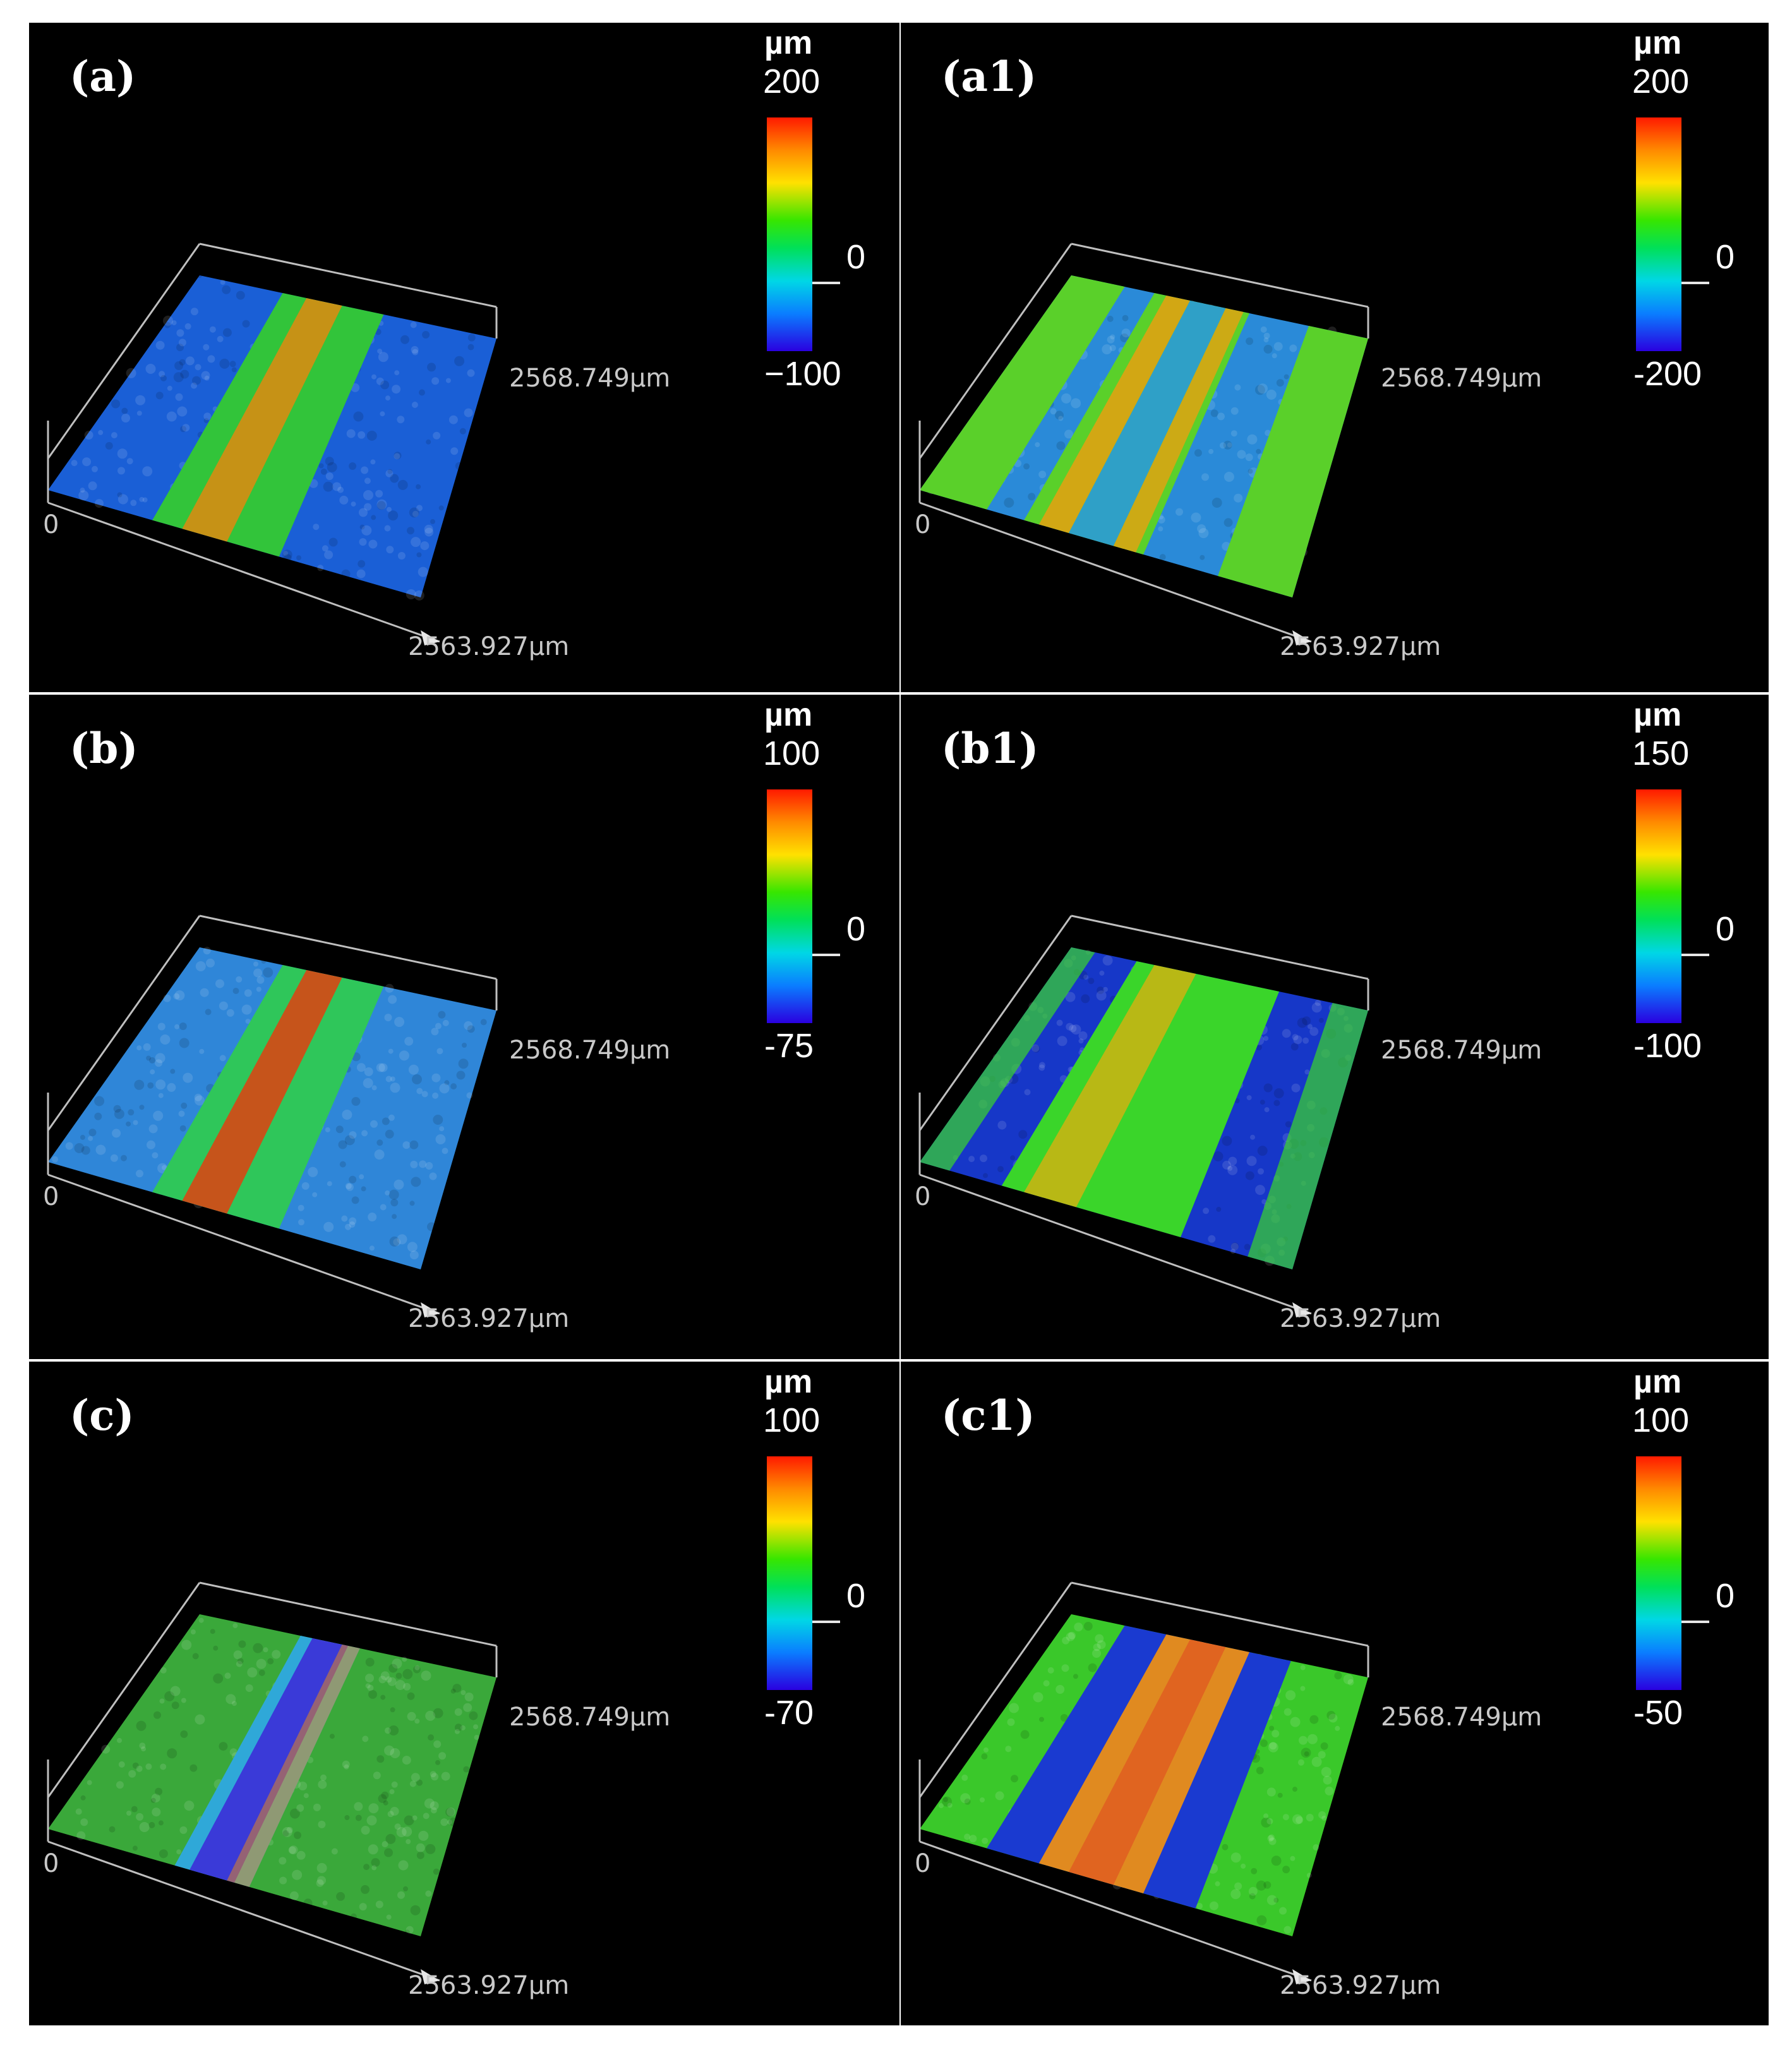  What do you see at coordinates (1143, 1782) in the screenshot?
I see `surface-plot-c1` at bounding box center [1143, 1782].